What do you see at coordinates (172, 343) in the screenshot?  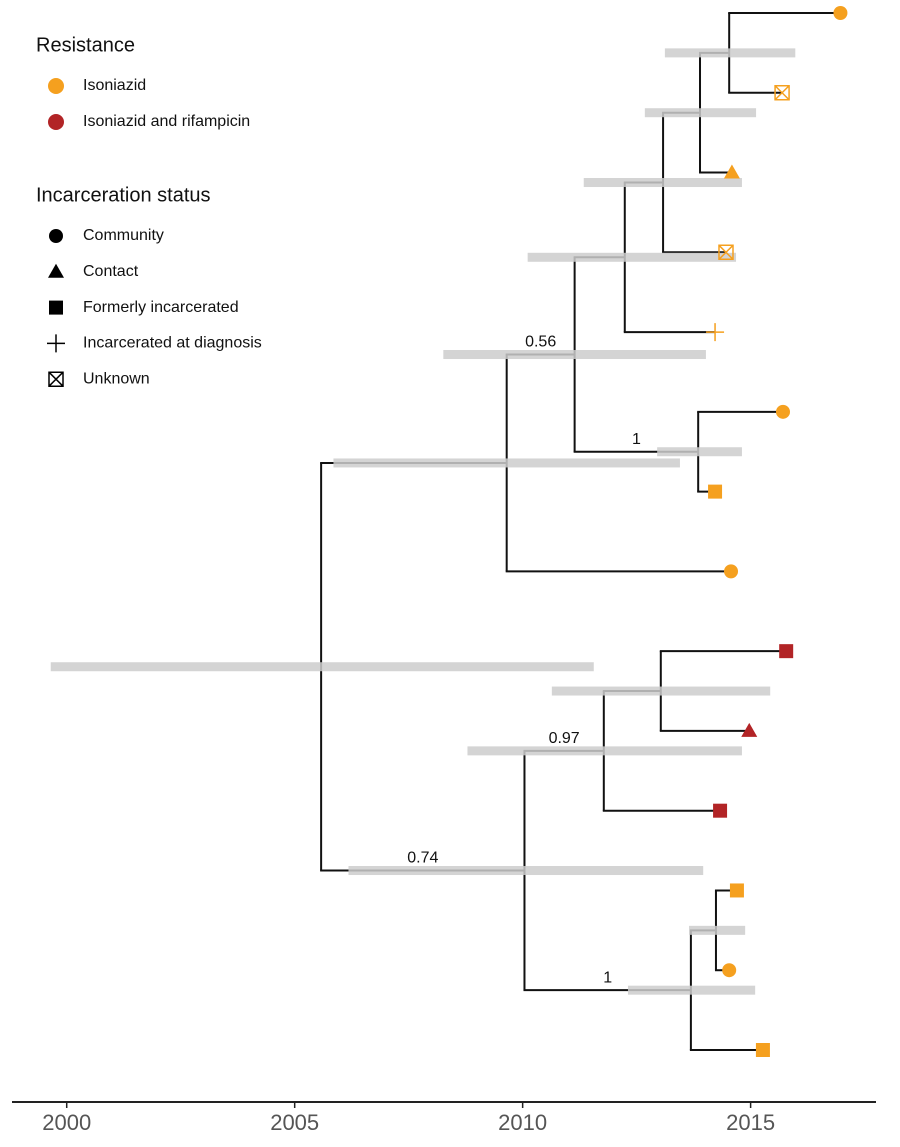 I see `legend-label: Incarcerated at diagnosis` at bounding box center [172, 343].